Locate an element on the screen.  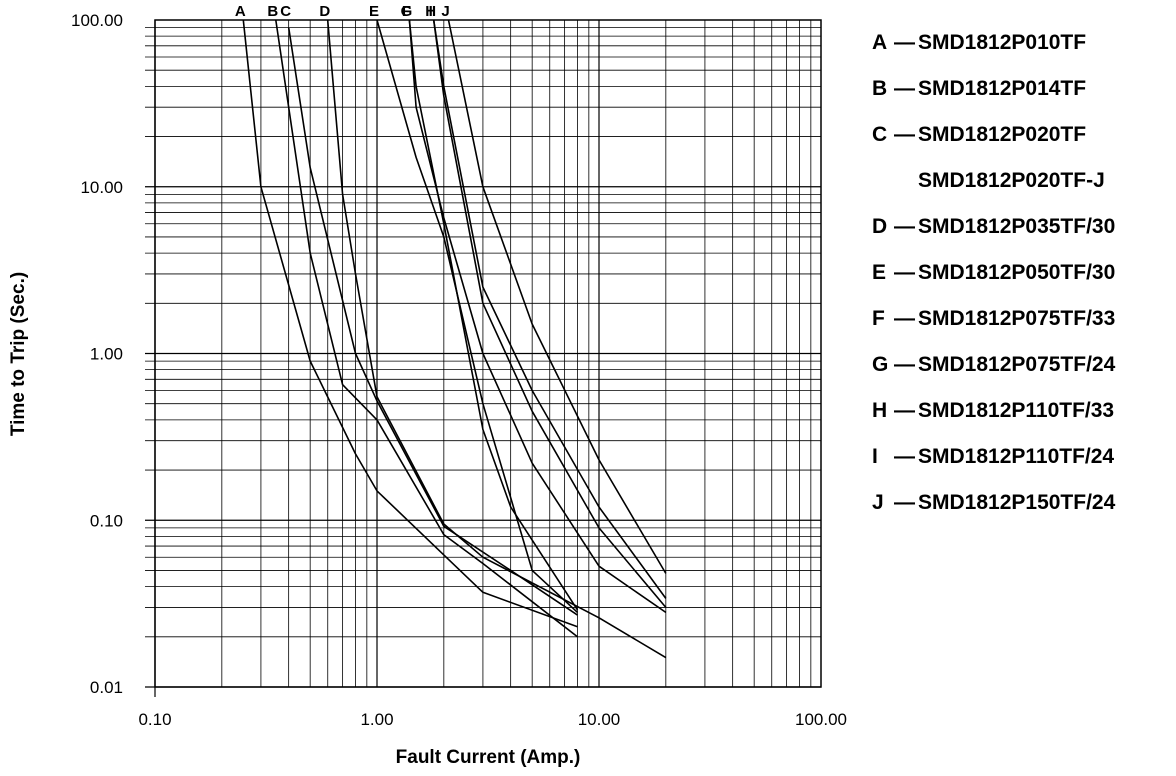
curve-tag-c: C is located at coordinates (285, 11).